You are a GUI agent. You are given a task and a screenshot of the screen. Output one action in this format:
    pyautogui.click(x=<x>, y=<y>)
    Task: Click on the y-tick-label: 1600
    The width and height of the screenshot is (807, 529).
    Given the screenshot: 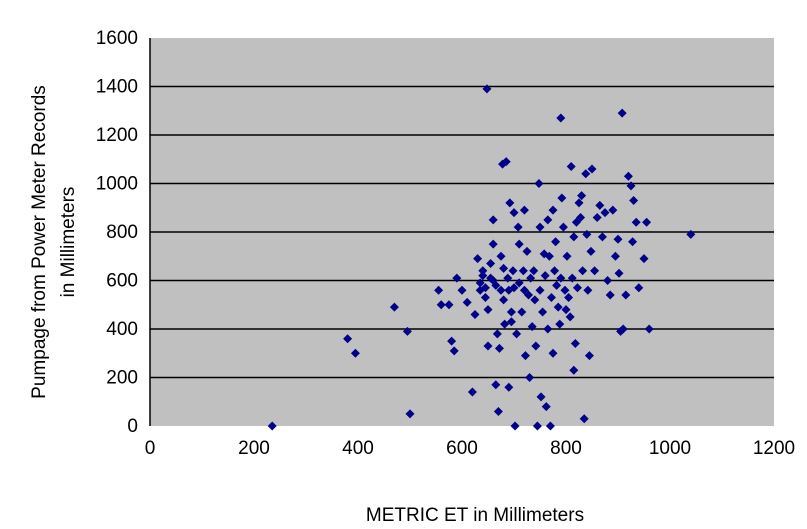 What is the action you would take?
    pyautogui.click(x=117, y=38)
    